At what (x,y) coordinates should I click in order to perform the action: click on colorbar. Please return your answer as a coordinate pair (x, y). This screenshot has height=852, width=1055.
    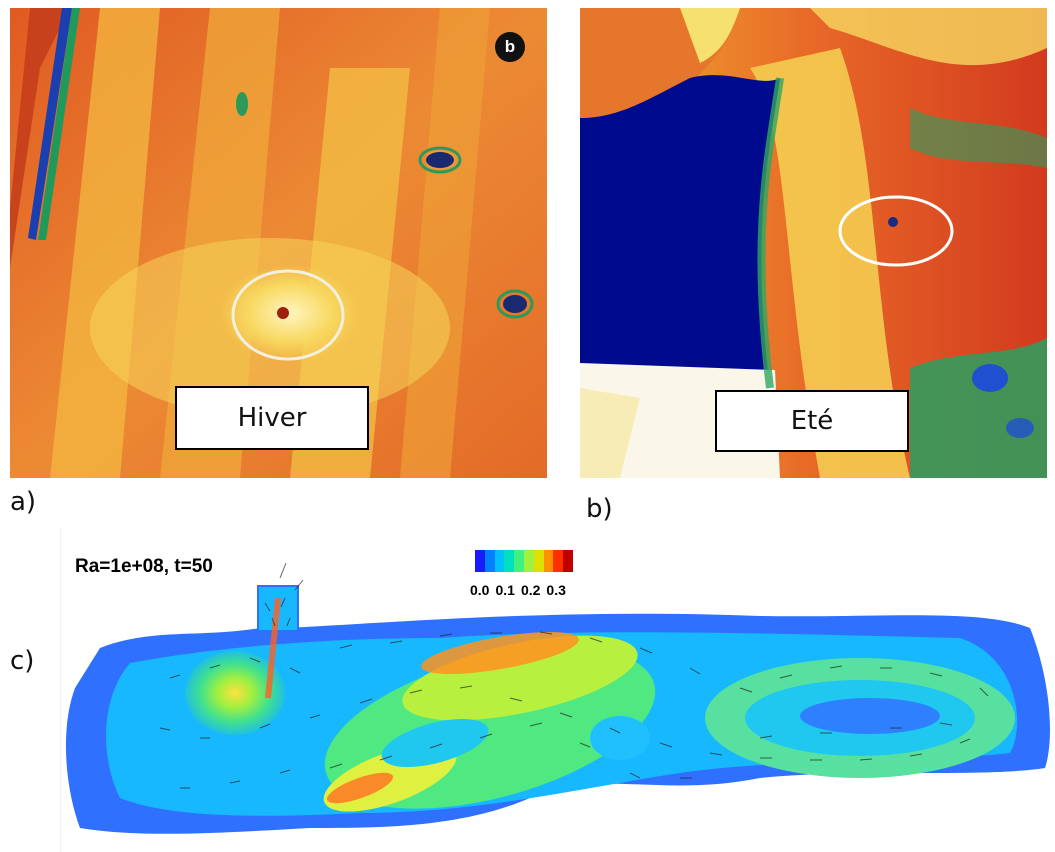
    Looking at the image, I should click on (524, 561).